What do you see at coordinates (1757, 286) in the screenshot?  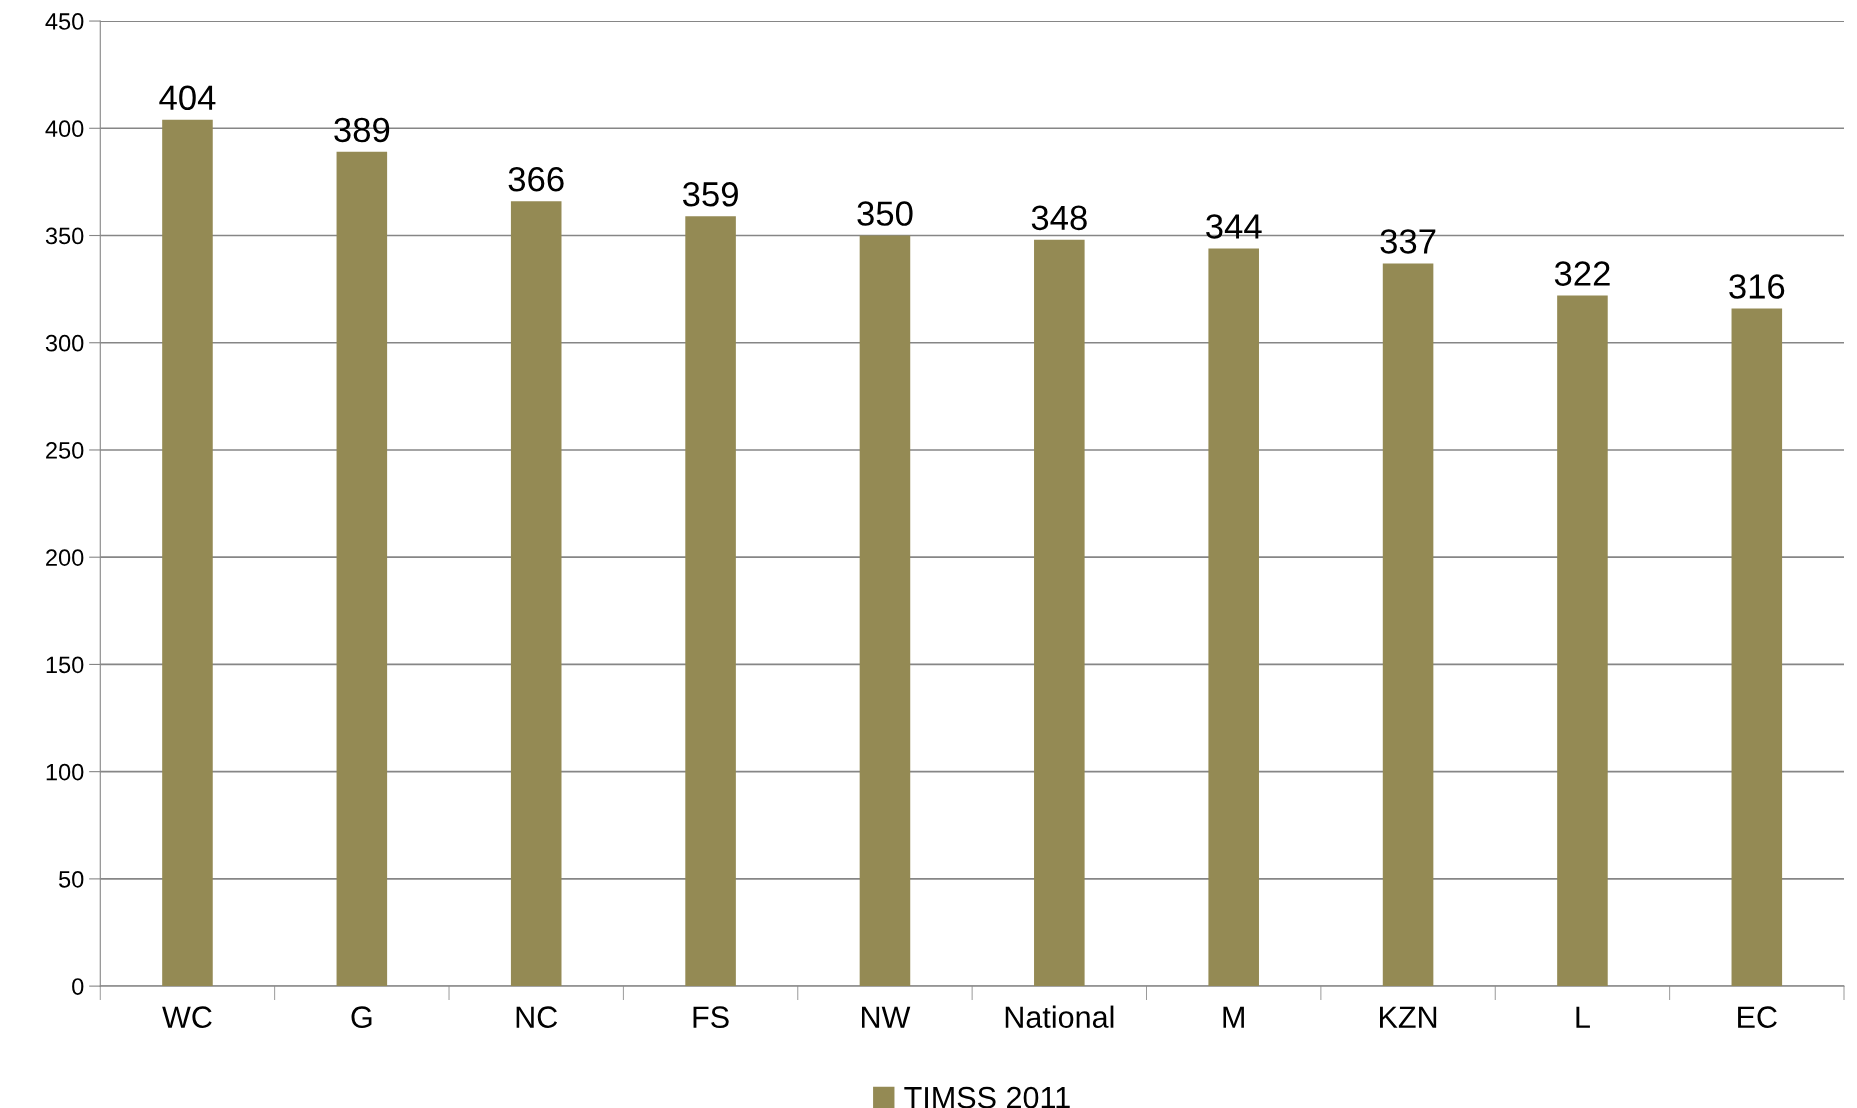 I see `data-label: 316` at bounding box center [1757, 286].